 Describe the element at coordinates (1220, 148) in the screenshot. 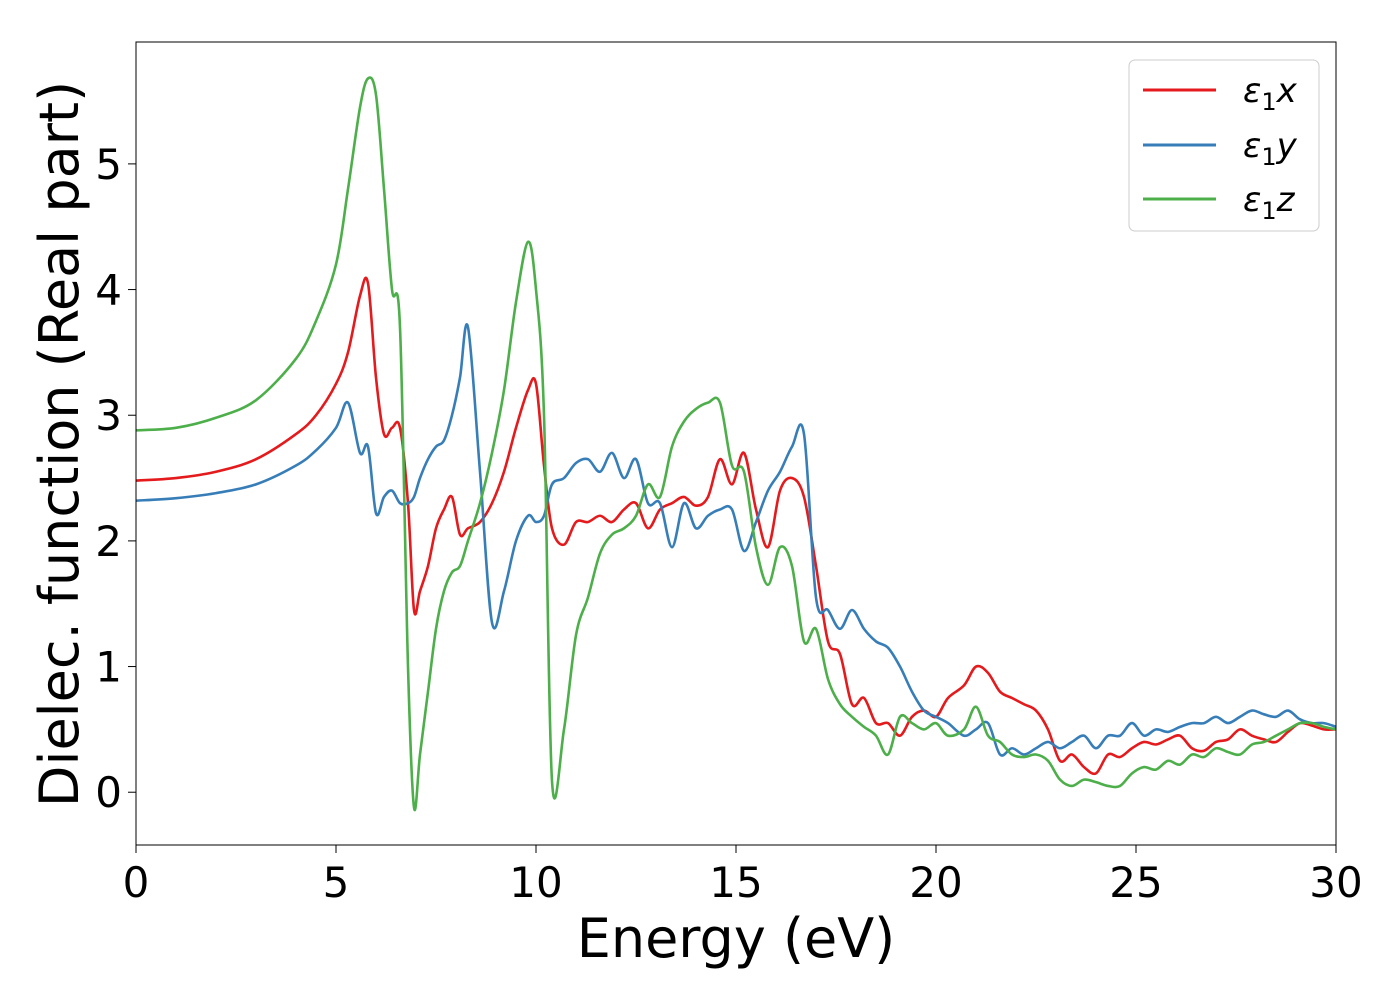

I see `legend-item-y: ε1y` at that location.